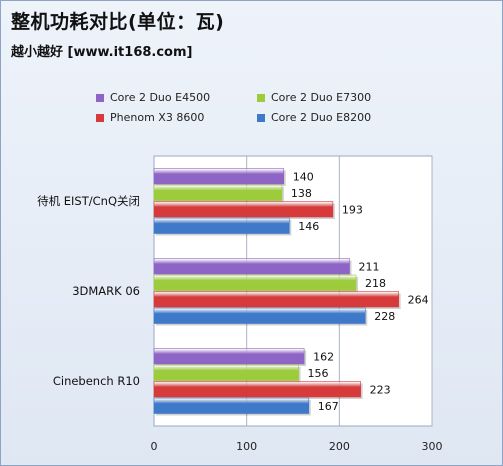 The height and width of the screenshot is (466, 503). What do you see at coordinates (88, 201) in the screenshot?
I see `category-label: 待机 EIST/CnQ关闭` at bounding box center [88, 201].